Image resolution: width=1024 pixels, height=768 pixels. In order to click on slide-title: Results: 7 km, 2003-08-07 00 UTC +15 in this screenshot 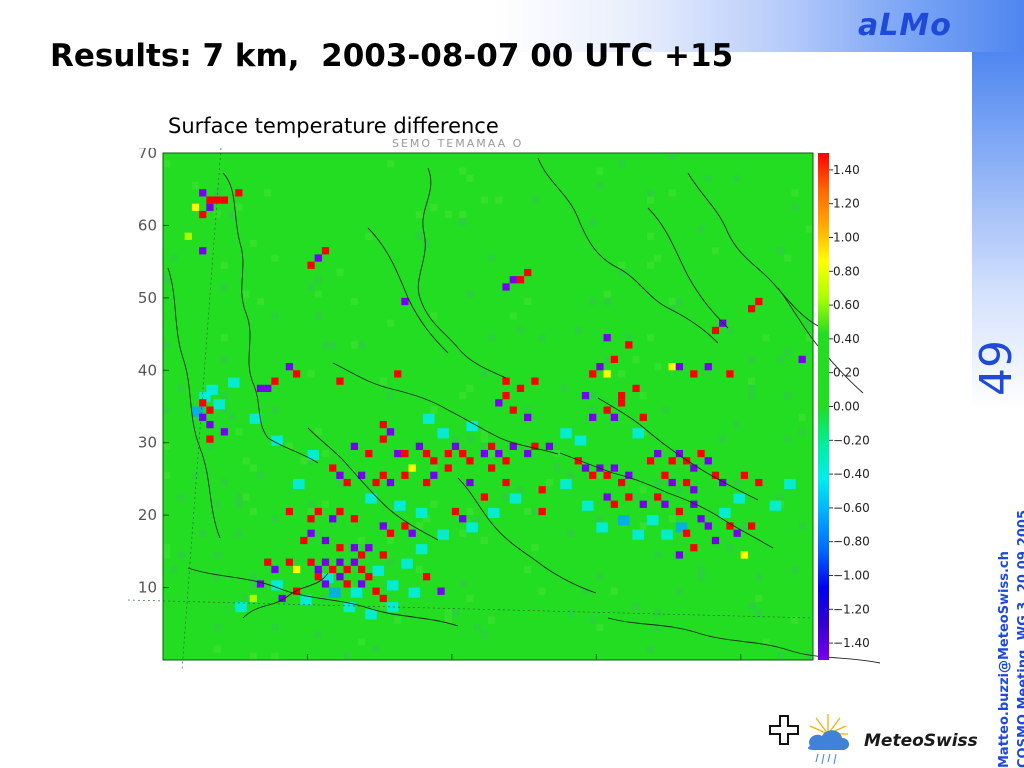, I will do `click(392, 56)`.